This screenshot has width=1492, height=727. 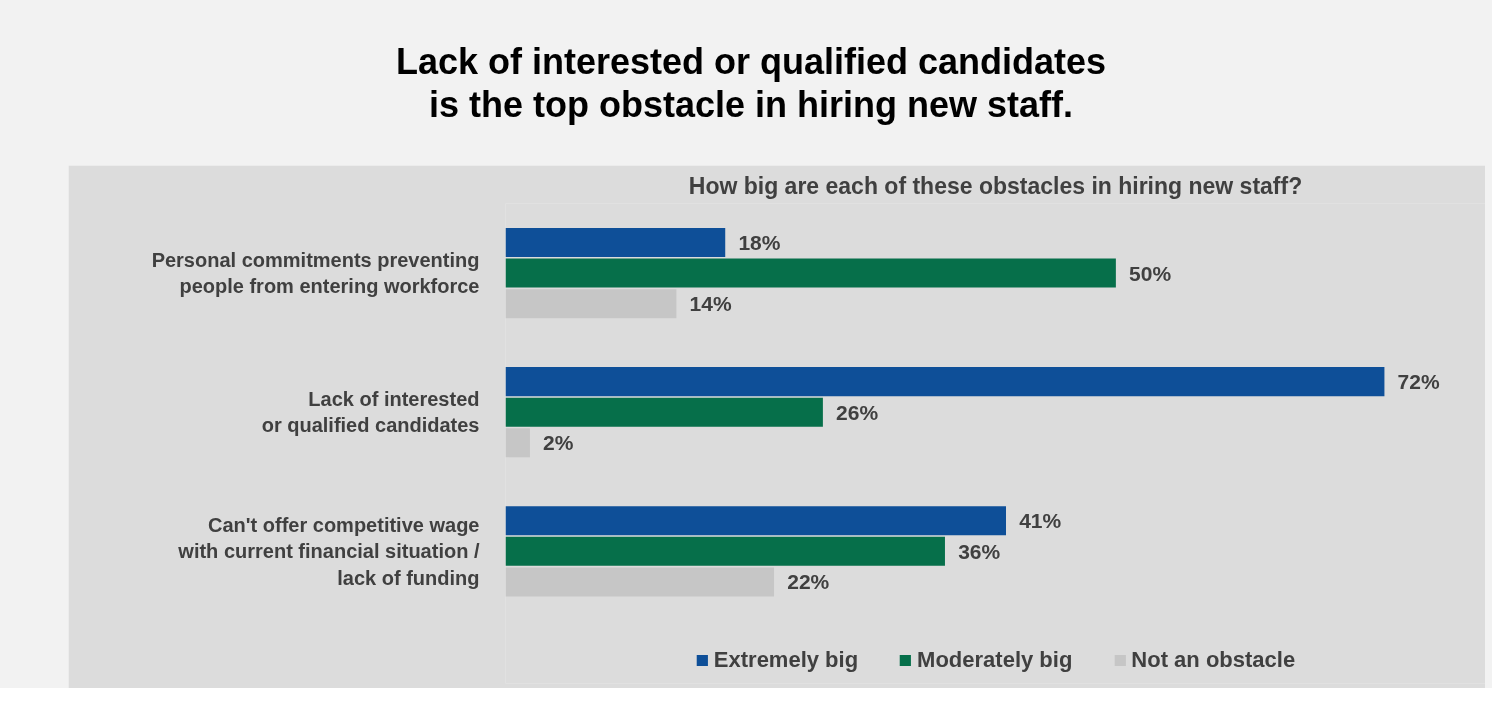 What do you see at coordinates (979, 551) in the screenshot?
I see `data-label: 36%` at bounding box center [979, 551].